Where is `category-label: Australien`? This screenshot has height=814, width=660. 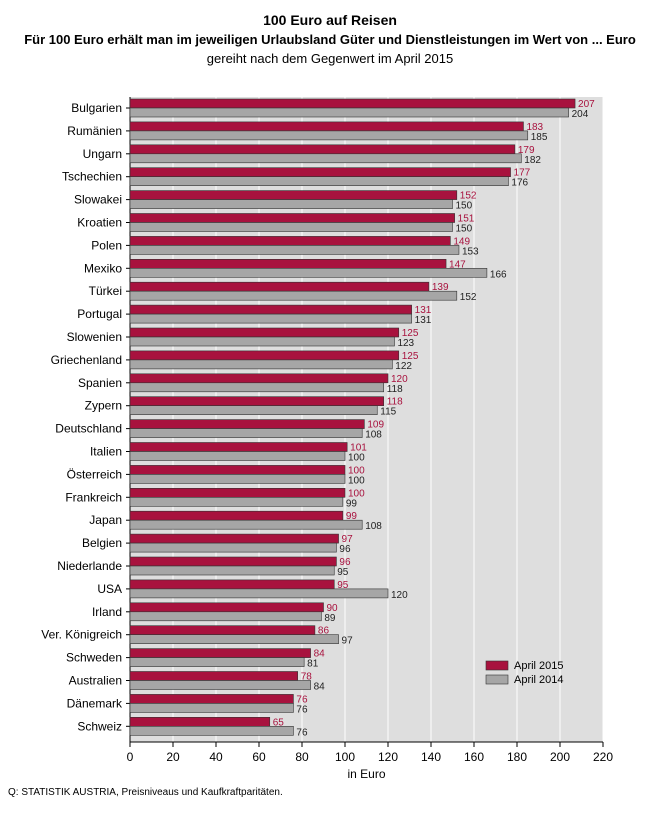 category-label: Australien is located at coordinates (95, 681).